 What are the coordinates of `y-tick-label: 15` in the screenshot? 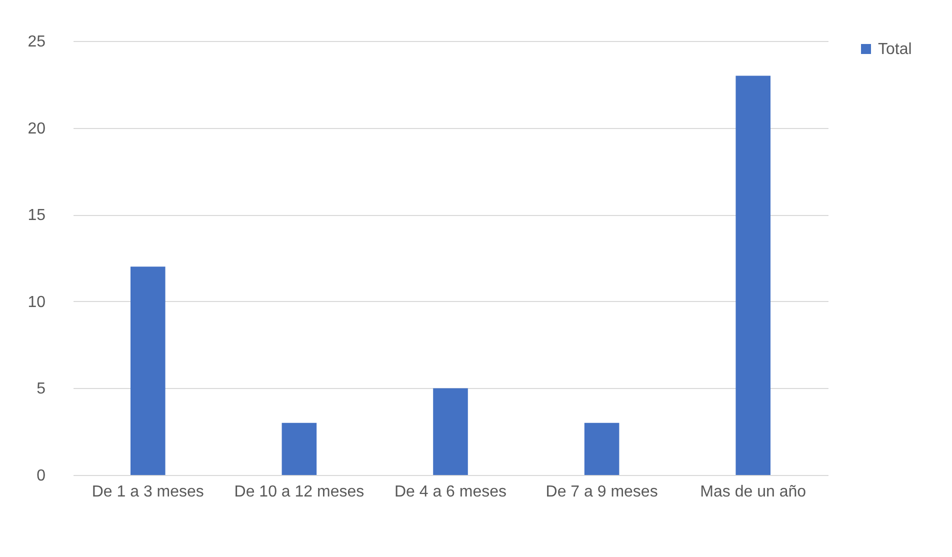 It's located at (37, 215).